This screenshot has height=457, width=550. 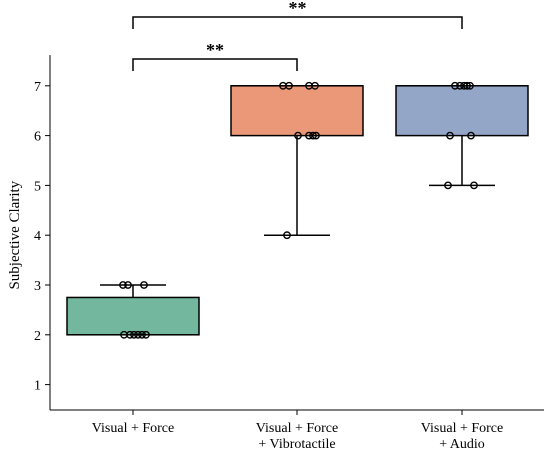 I want to click on y-tick-label: 5, so click(x=37, y=186).